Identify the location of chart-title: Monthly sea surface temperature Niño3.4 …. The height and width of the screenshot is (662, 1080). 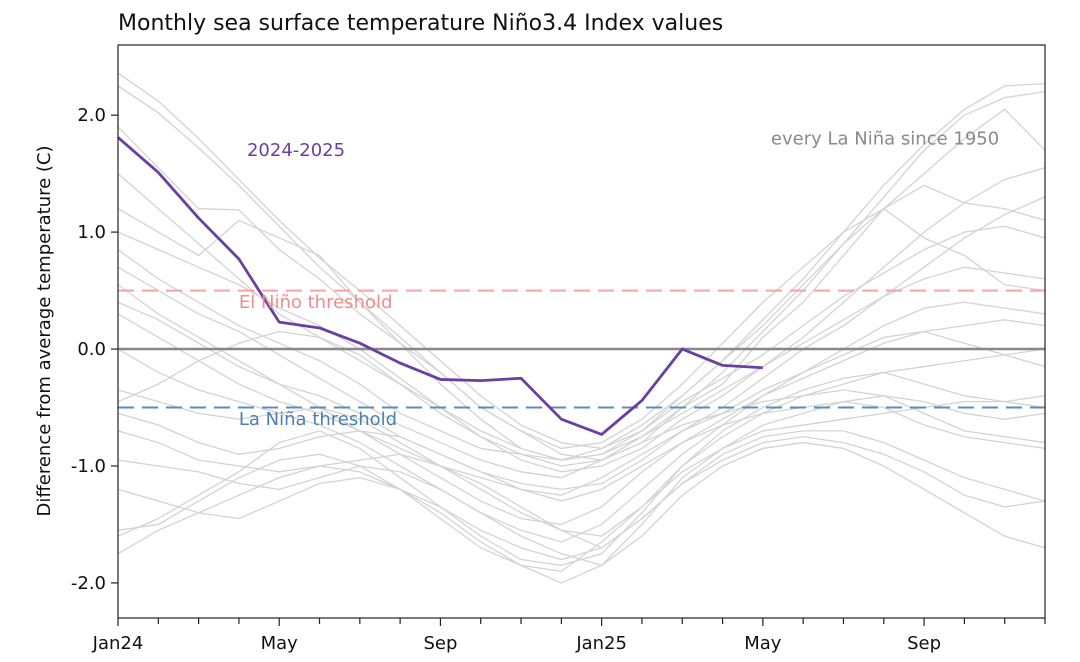
(420, 23).